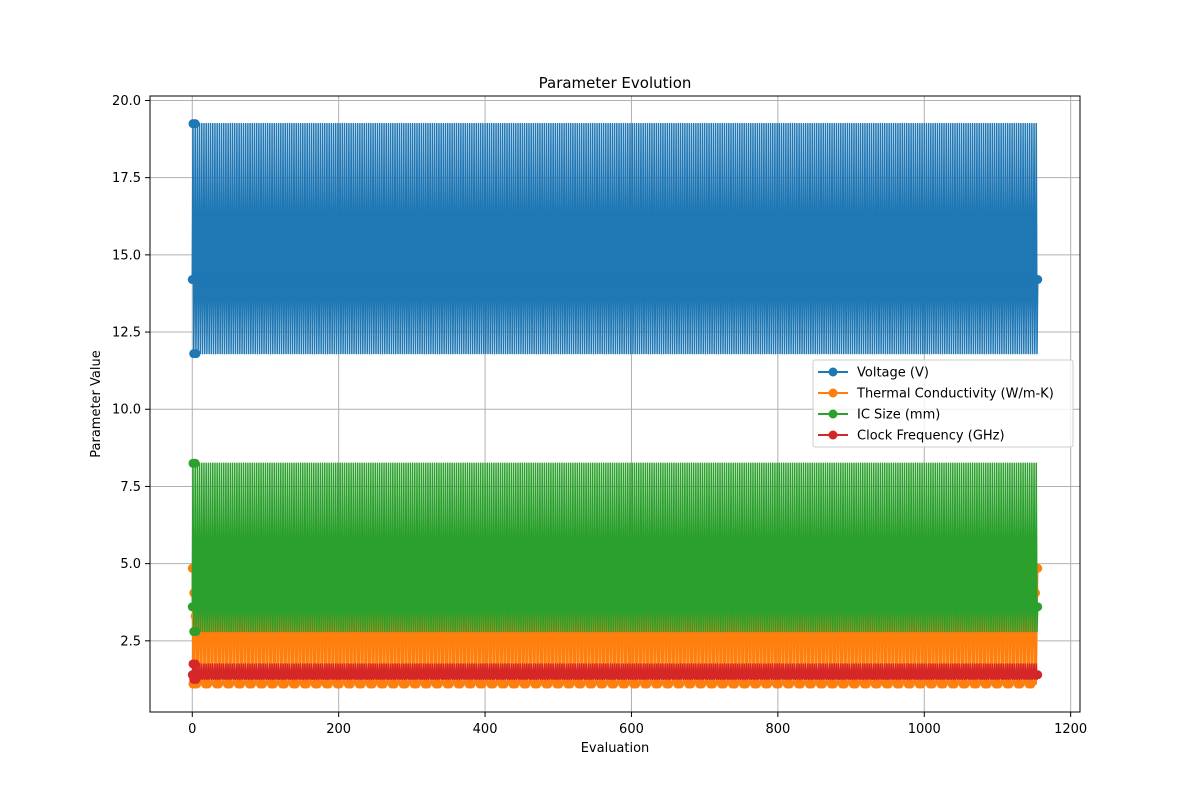  Describe the element at coordinates (192, 729) in the screenshot. I see `x-tick-label: 0` at that location.